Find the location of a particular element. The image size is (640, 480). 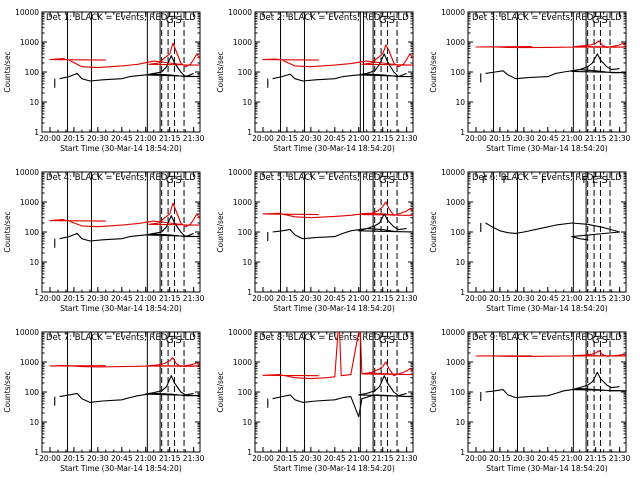

panel-title: Det 6: BLACK = Events, RED = LLD is located at coordinates (547, 178).